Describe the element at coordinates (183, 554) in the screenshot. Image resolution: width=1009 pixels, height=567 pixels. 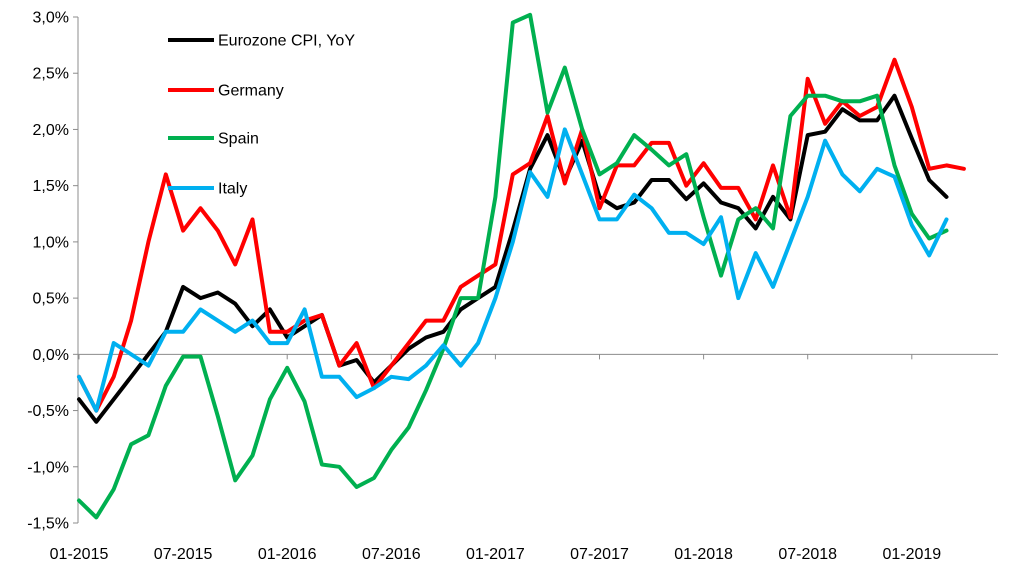
I see `x-tick-label: 07-2015` at that location.